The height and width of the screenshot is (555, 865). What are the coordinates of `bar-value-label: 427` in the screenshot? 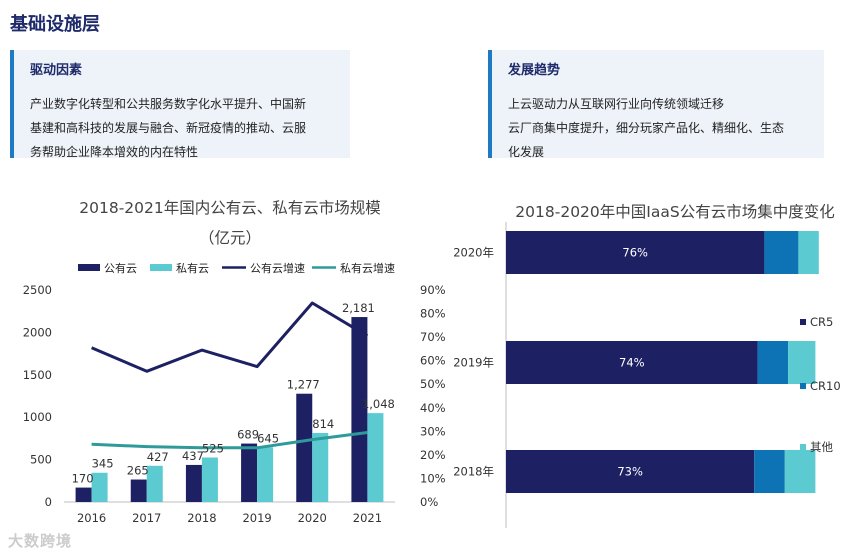 It's located at (158, 457).